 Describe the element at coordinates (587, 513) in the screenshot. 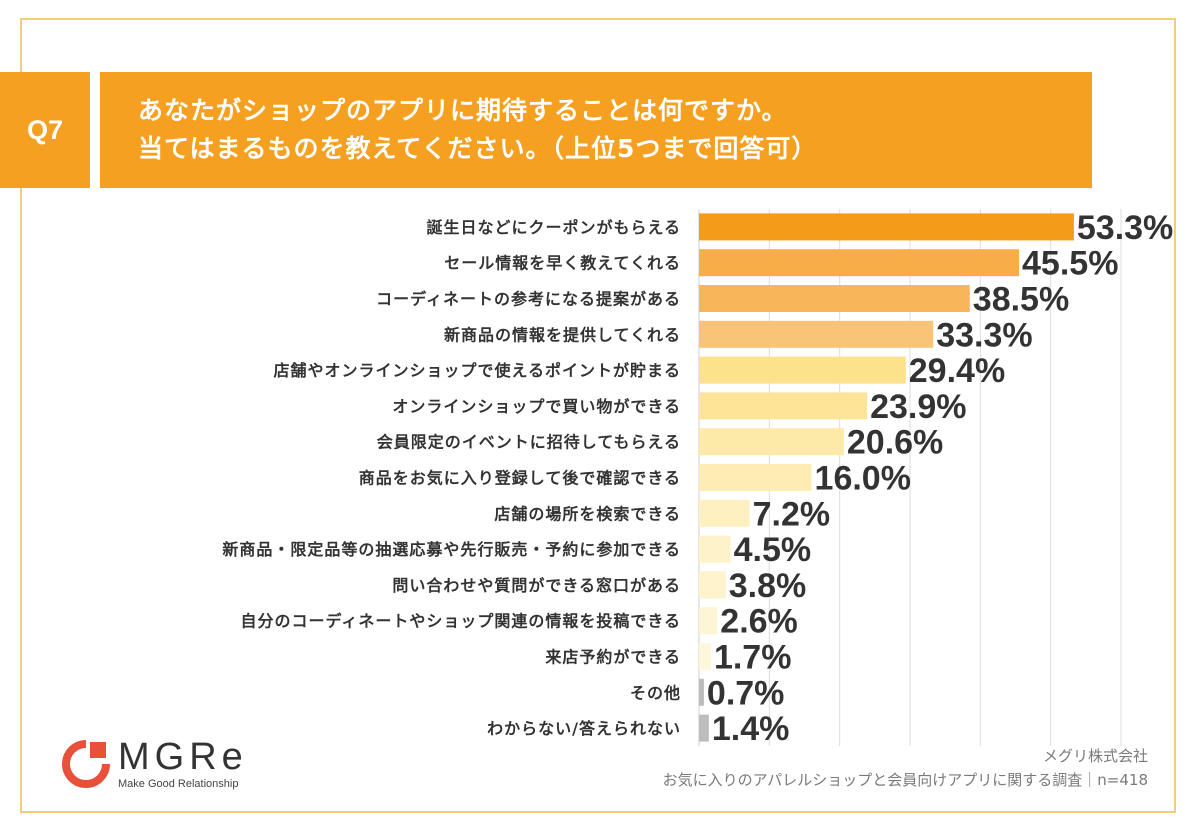

I see `category-label-8: 店舗の場所を検索できる` at that location.